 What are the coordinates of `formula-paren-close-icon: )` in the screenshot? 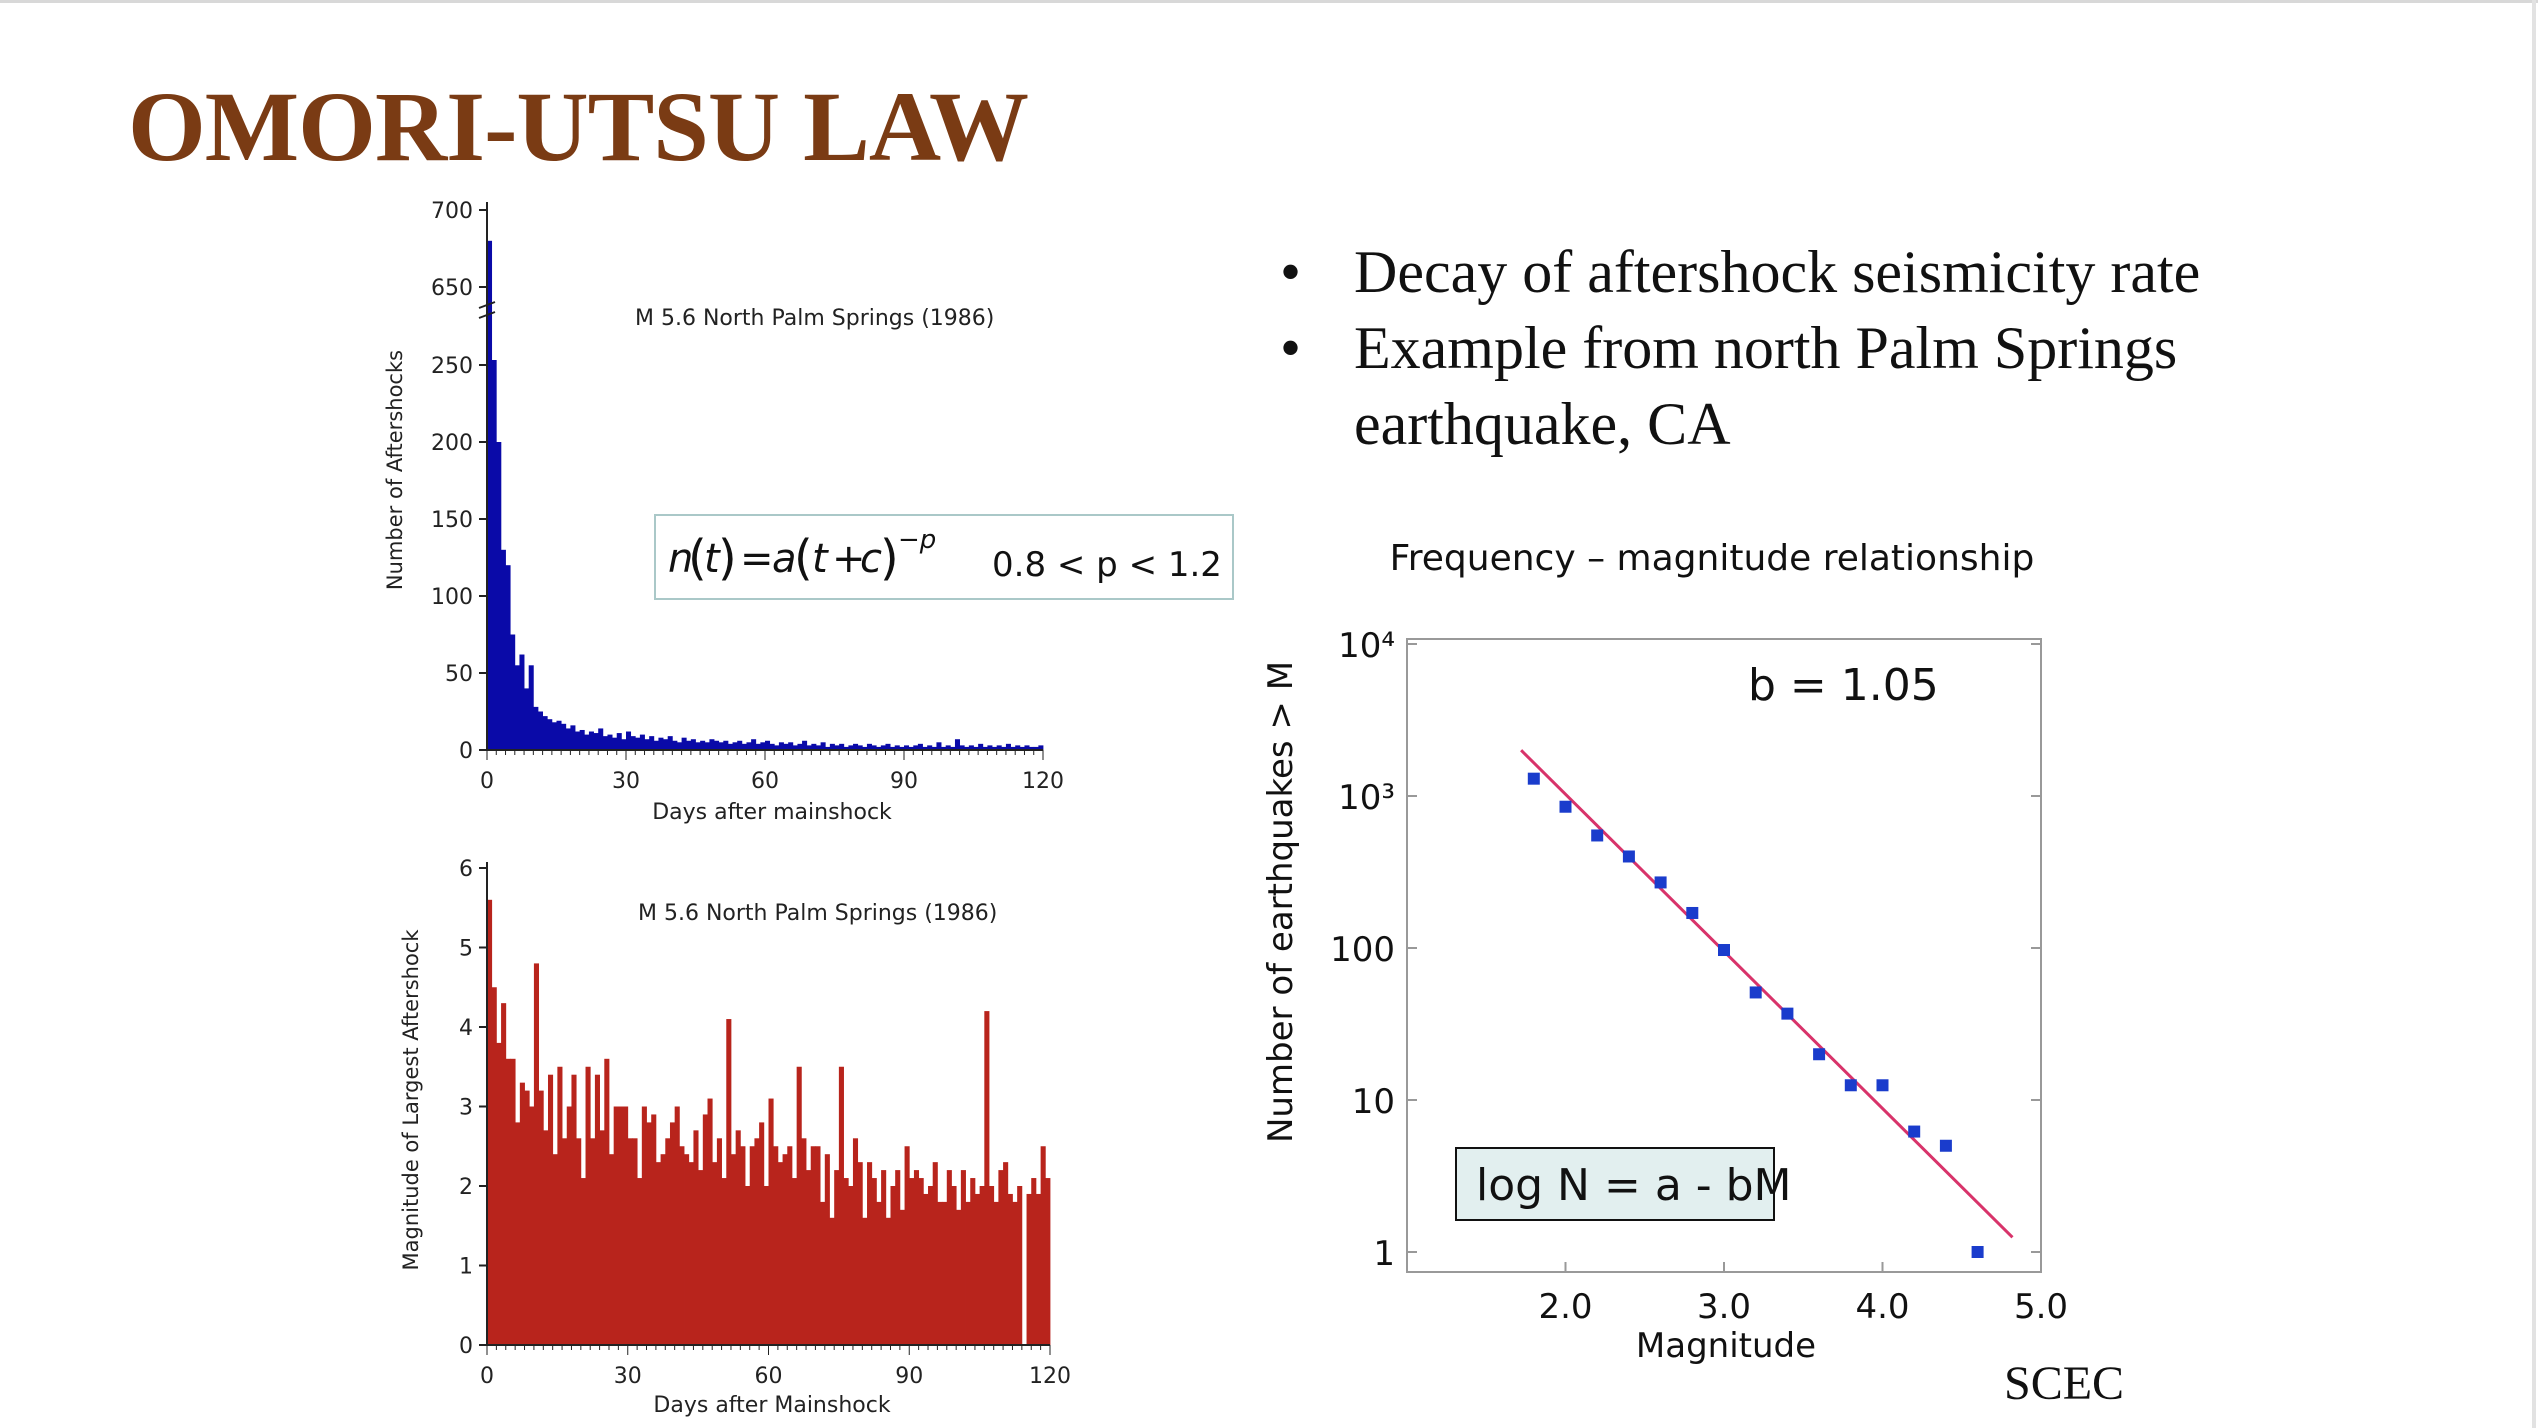 It's located at (889, 558).